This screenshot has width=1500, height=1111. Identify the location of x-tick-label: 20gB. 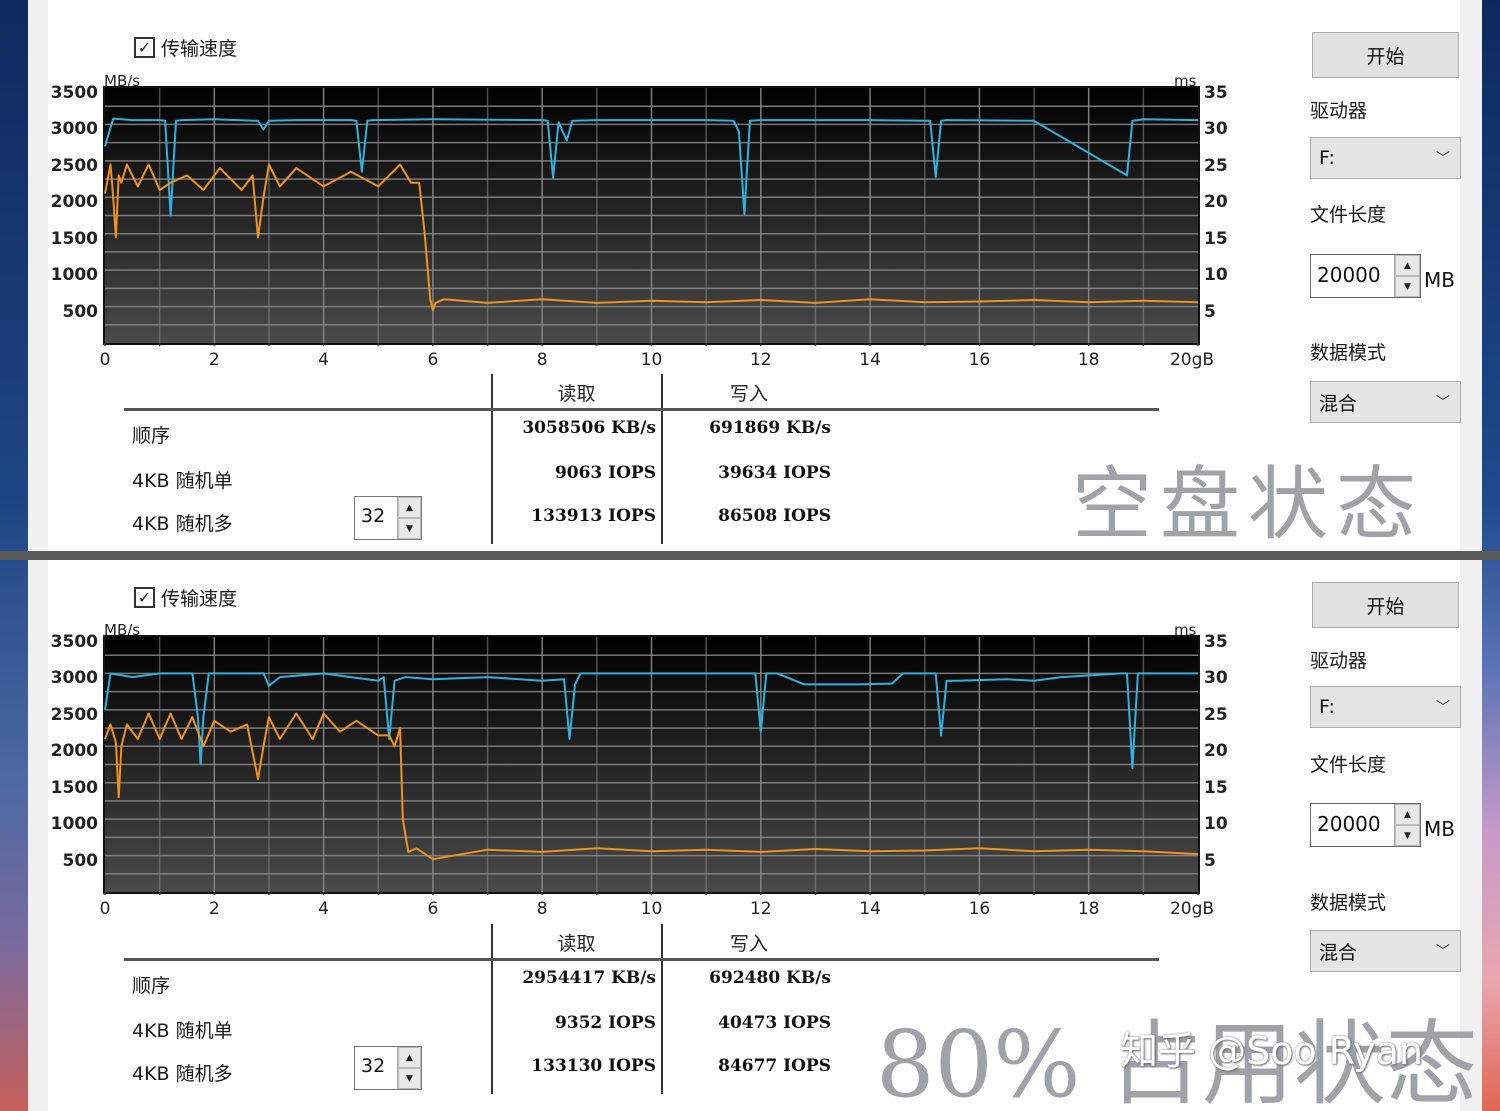
(1192, 360).